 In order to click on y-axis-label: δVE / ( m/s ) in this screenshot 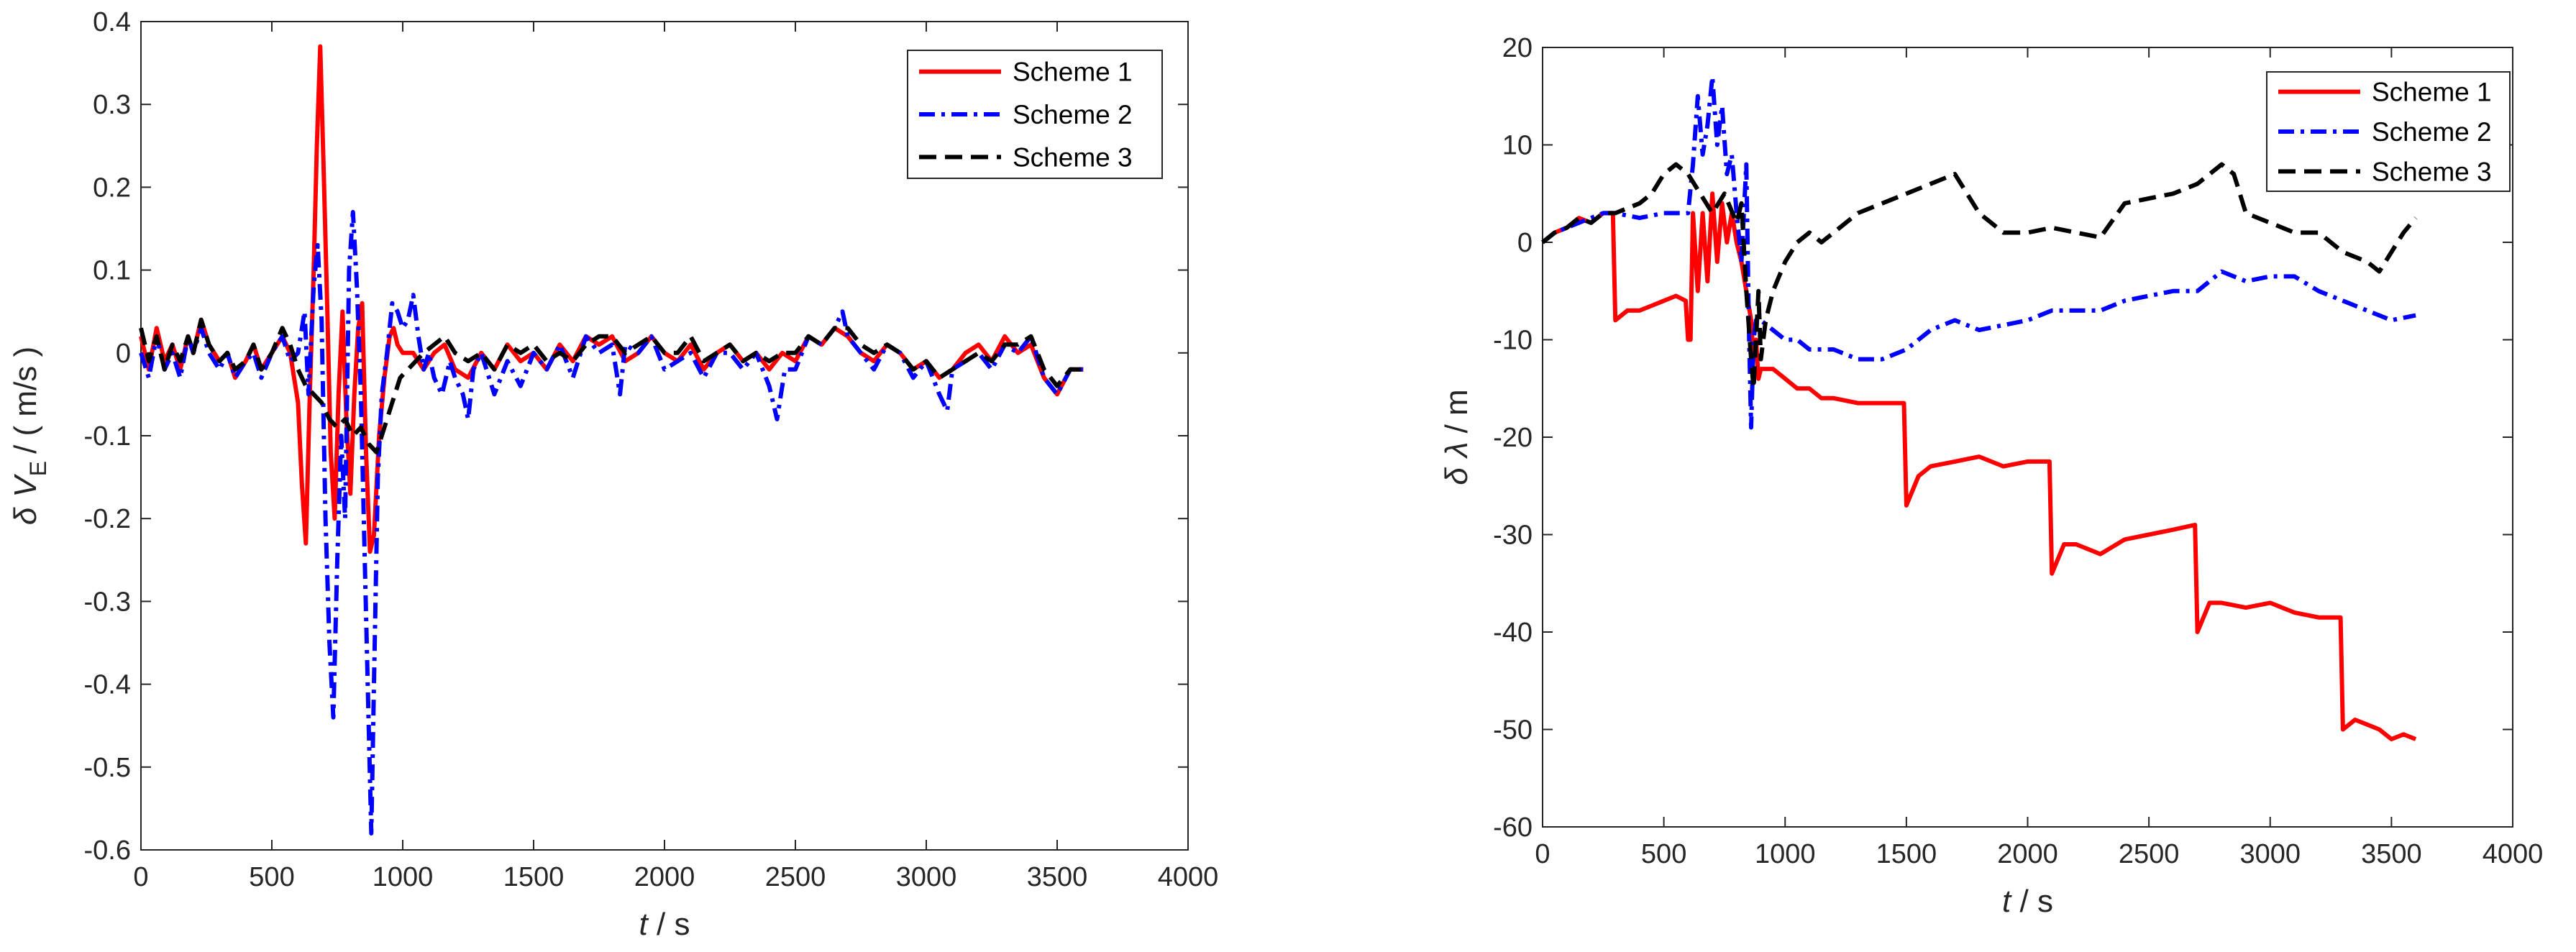, I will do `click(29, 436)`.